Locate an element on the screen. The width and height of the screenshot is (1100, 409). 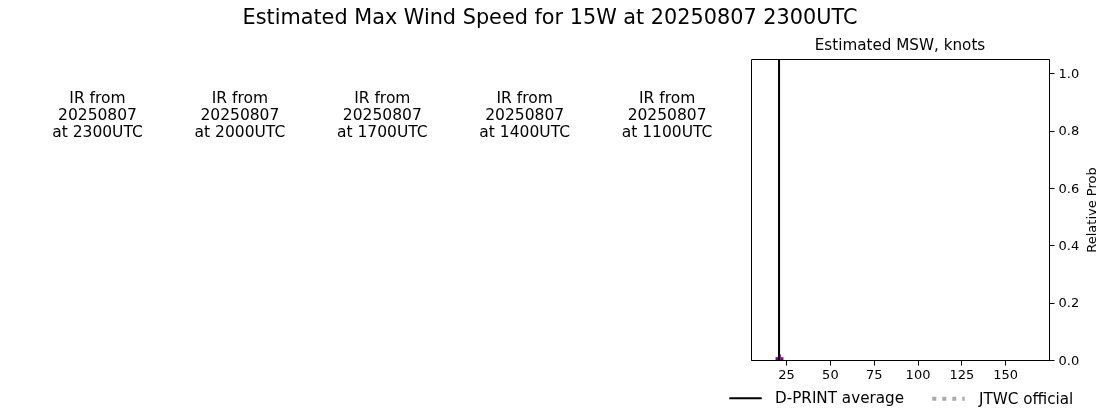
text: IR from 20250807 at 1100UTC is located at coordinates (667, 115).